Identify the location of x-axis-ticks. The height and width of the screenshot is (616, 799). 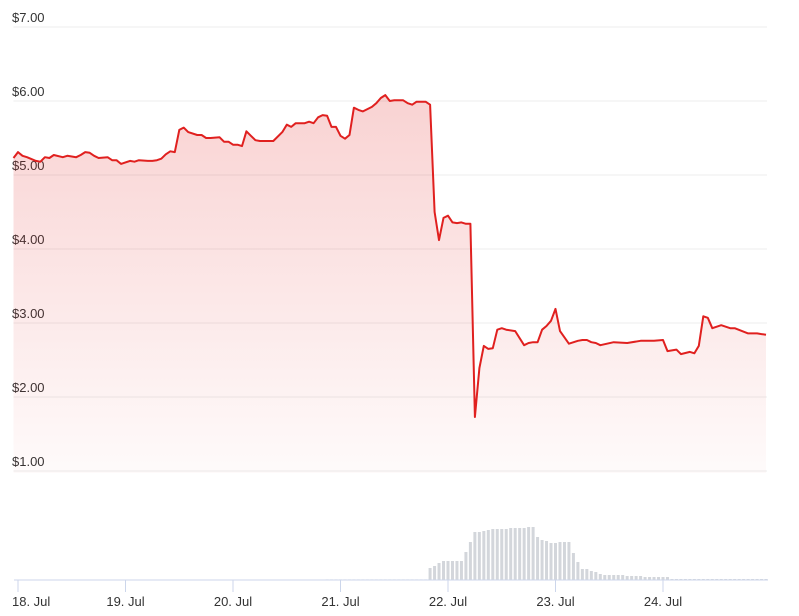
(340, 586).